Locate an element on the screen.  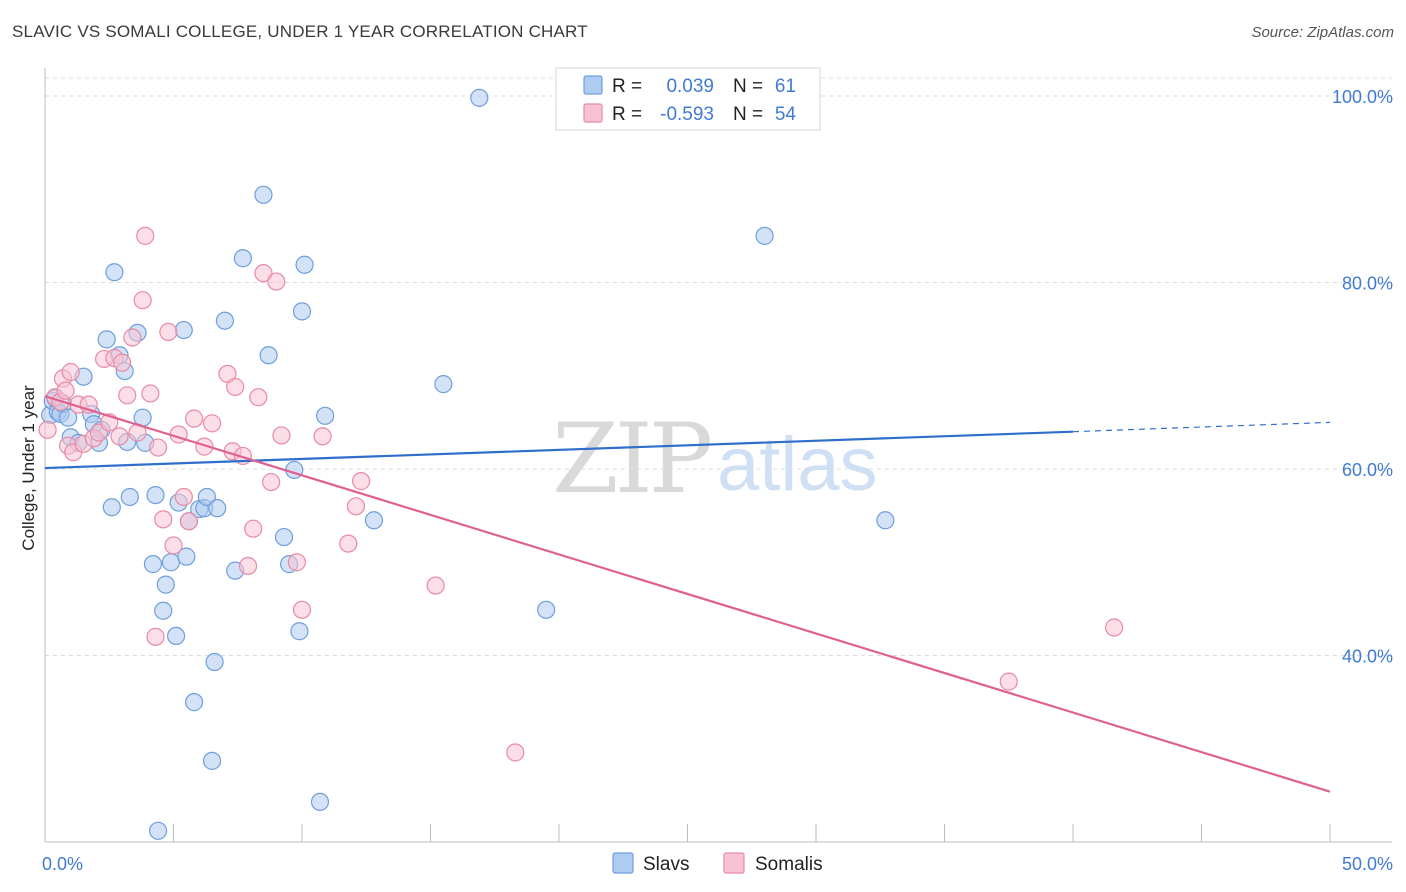
bottom-legend-swatch-slavs is located at coordinates (623, 863).